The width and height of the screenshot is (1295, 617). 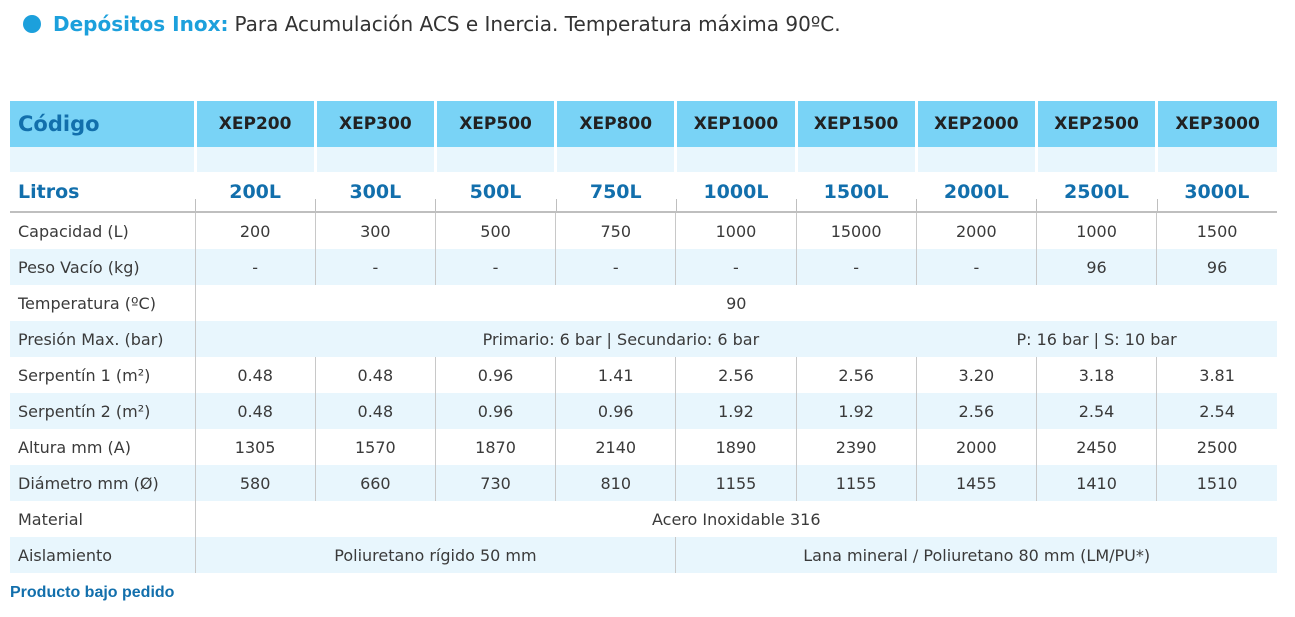 What do you see at coordinates (375, 192) in the screenshot?
I see `litros-cell: 300L` at bounding box center [375, 192].